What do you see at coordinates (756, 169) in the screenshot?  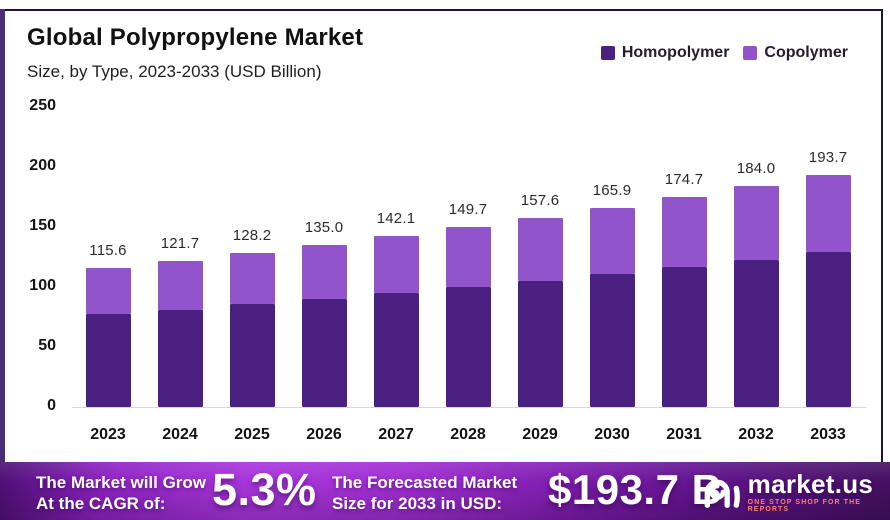 I see `bar-value-label: 184.0` at bounding box center [756, 169].